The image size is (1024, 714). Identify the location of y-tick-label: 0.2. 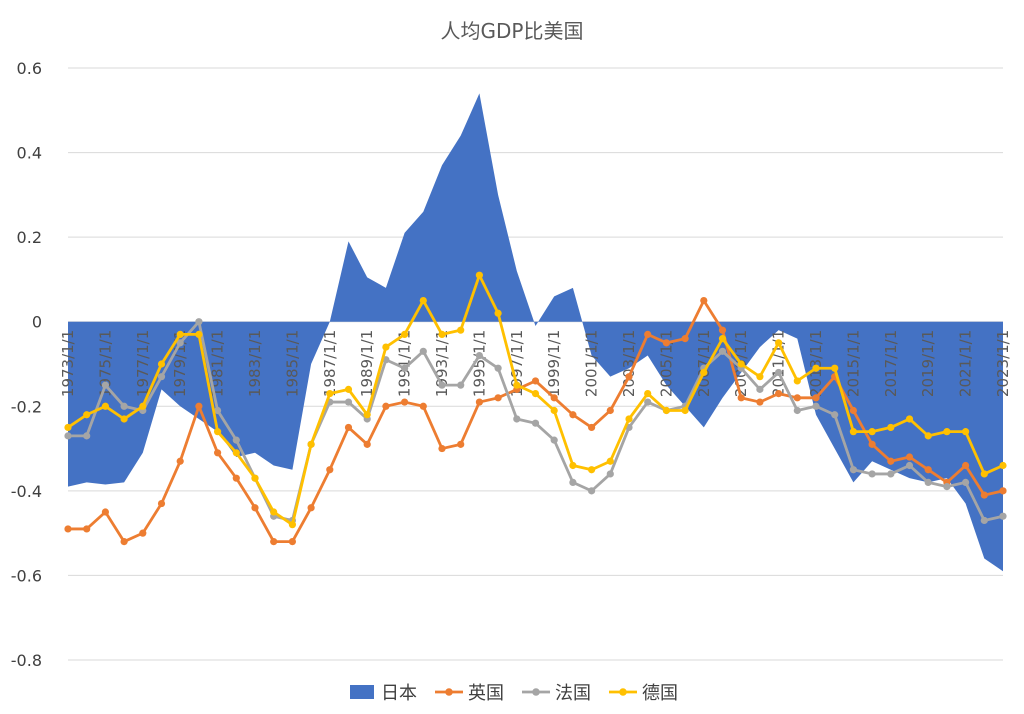
(29, 237).